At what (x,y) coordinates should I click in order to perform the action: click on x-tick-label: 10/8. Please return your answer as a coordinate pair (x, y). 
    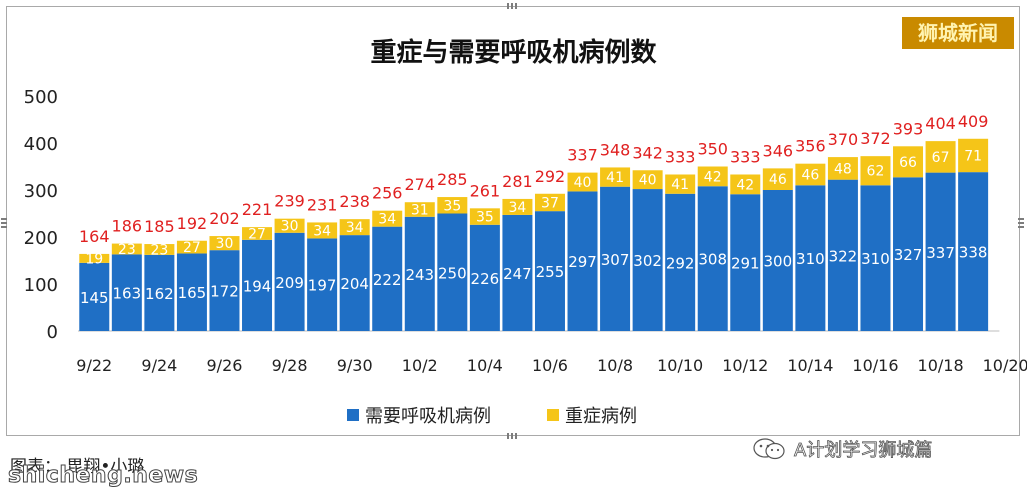
    Looking at the image, I should click on (615, 365).